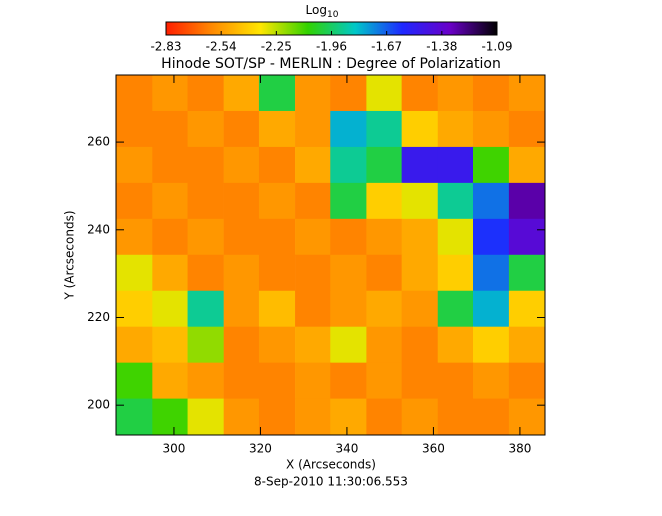 This screenshot has height=516, width=662. I want to click on colorbar-label: Log10, so click(322, 11).